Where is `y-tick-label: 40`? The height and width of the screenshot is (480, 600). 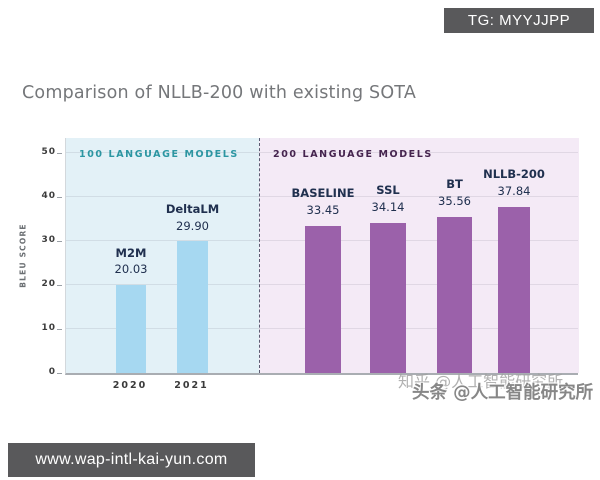
y-tick-label: 40 is located at coordinates (48, 196).